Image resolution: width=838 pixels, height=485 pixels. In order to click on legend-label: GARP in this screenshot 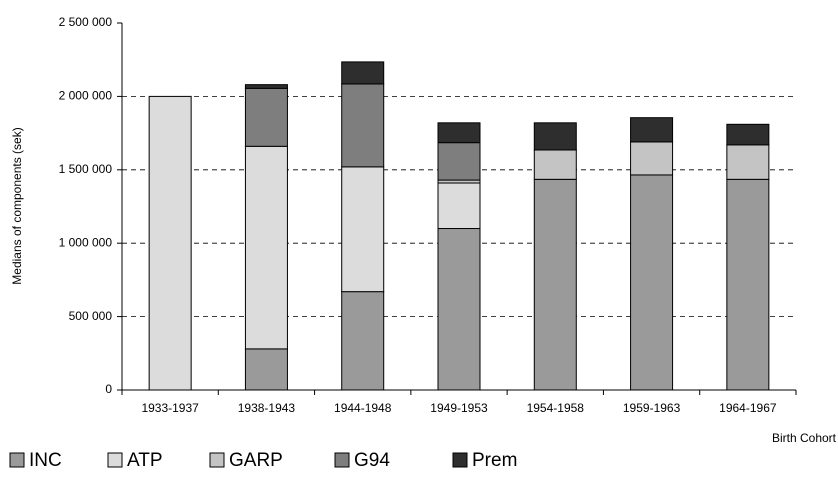, I will do `click(256, 460)`.